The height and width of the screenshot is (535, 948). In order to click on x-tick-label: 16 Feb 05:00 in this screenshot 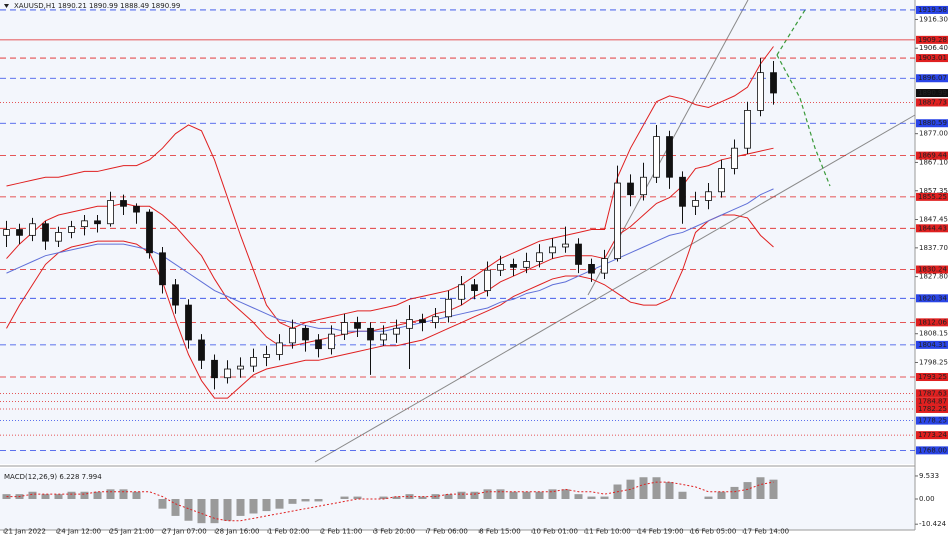, I will do `click(713, 531)`.